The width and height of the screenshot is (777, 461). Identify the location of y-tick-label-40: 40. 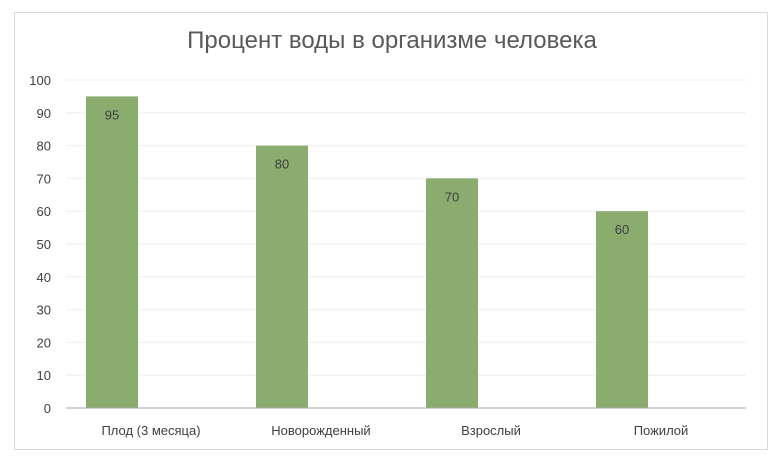
(44, 277).